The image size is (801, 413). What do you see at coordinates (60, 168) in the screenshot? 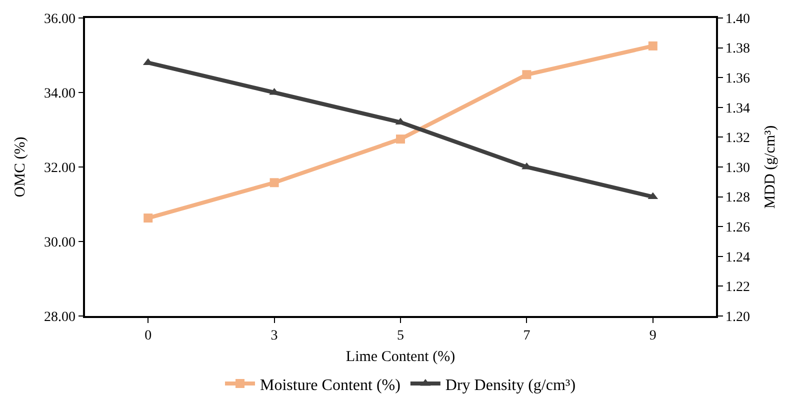
I see `y-tick-label: 32.00` at bounding box center [60, 168].